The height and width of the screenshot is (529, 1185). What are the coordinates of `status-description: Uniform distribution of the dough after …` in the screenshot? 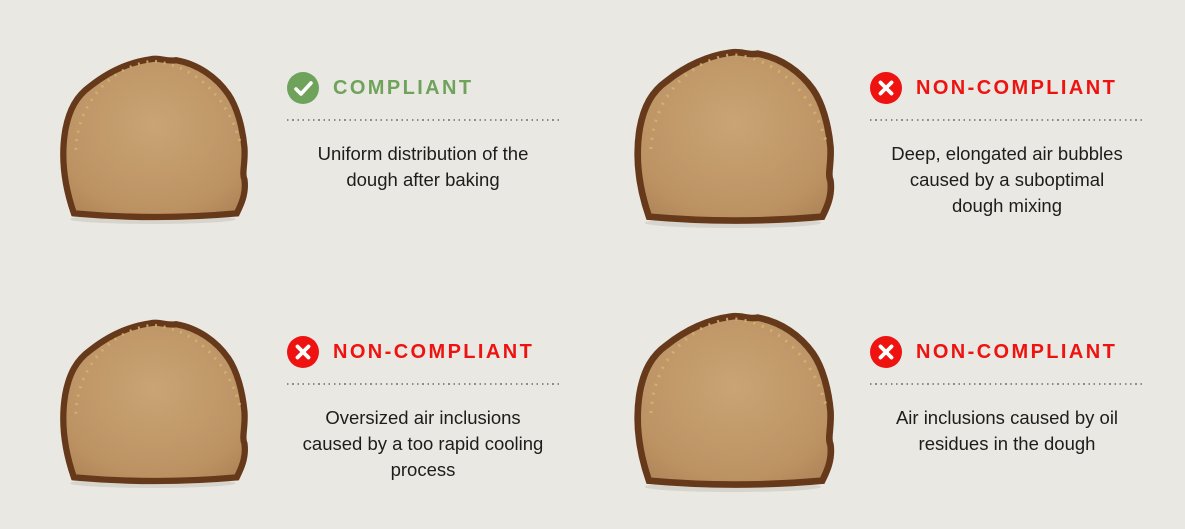 It's located at (423, 166).